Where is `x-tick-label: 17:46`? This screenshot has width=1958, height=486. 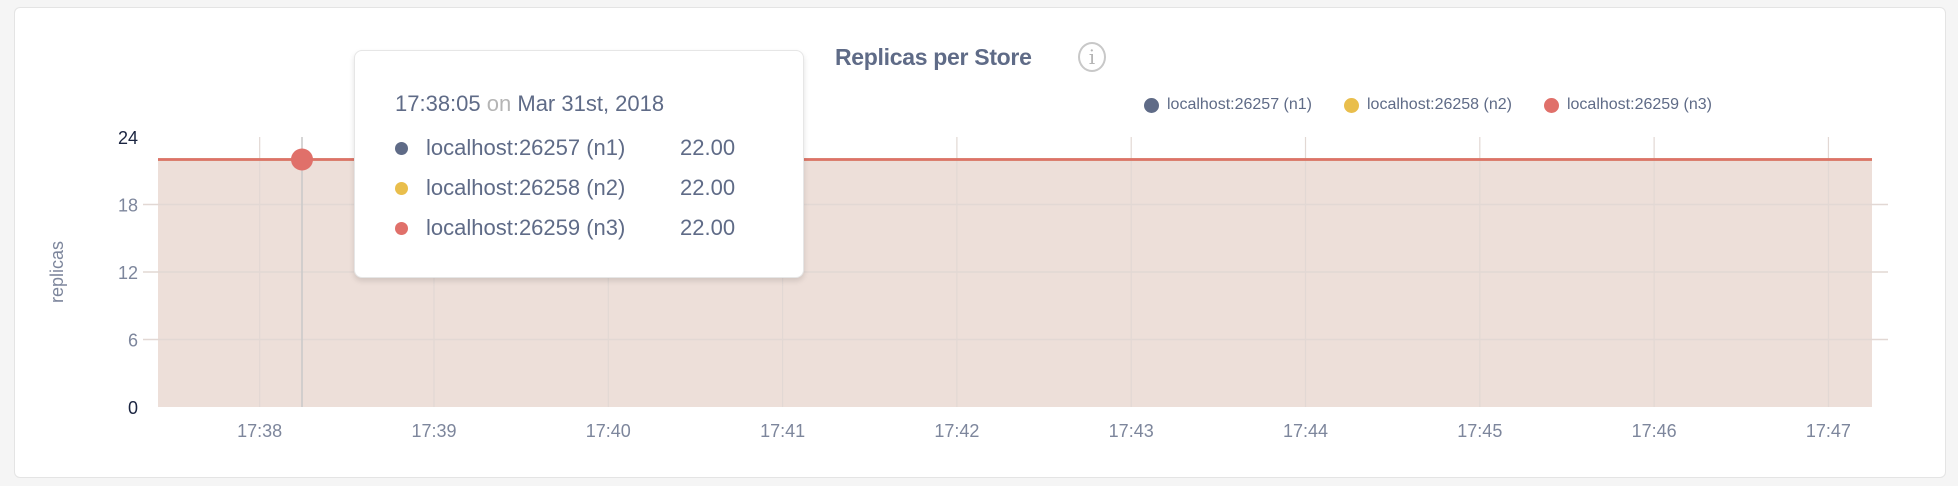 x-tick-label: 17:46 is located at coordinates (1654, 431).